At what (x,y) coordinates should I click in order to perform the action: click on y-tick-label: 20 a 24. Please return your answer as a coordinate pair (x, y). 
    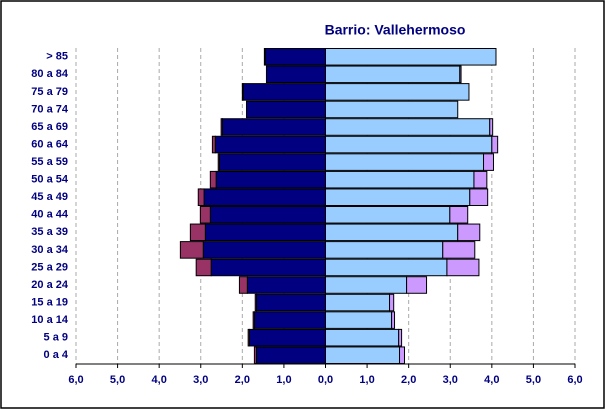
    Looking at the image, I should click on (50, 285).